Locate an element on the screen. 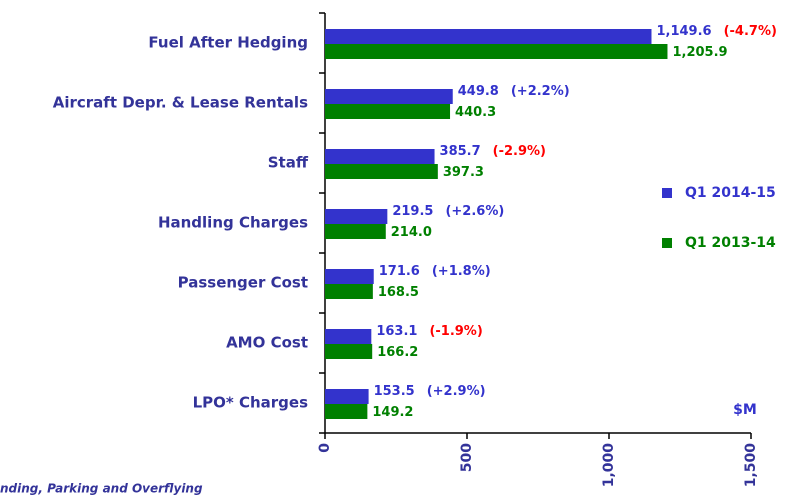 The height and width of the screenshot is (502, 800). value-label: 149.2 is located at coordinates (392, 412).